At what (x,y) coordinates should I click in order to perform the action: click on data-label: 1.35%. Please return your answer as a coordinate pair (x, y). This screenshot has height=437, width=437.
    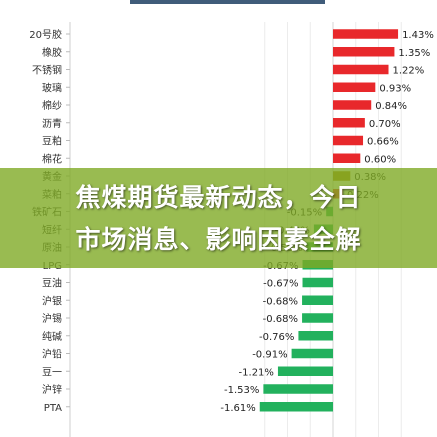
    Looking at the image, I should click on (414, 53).